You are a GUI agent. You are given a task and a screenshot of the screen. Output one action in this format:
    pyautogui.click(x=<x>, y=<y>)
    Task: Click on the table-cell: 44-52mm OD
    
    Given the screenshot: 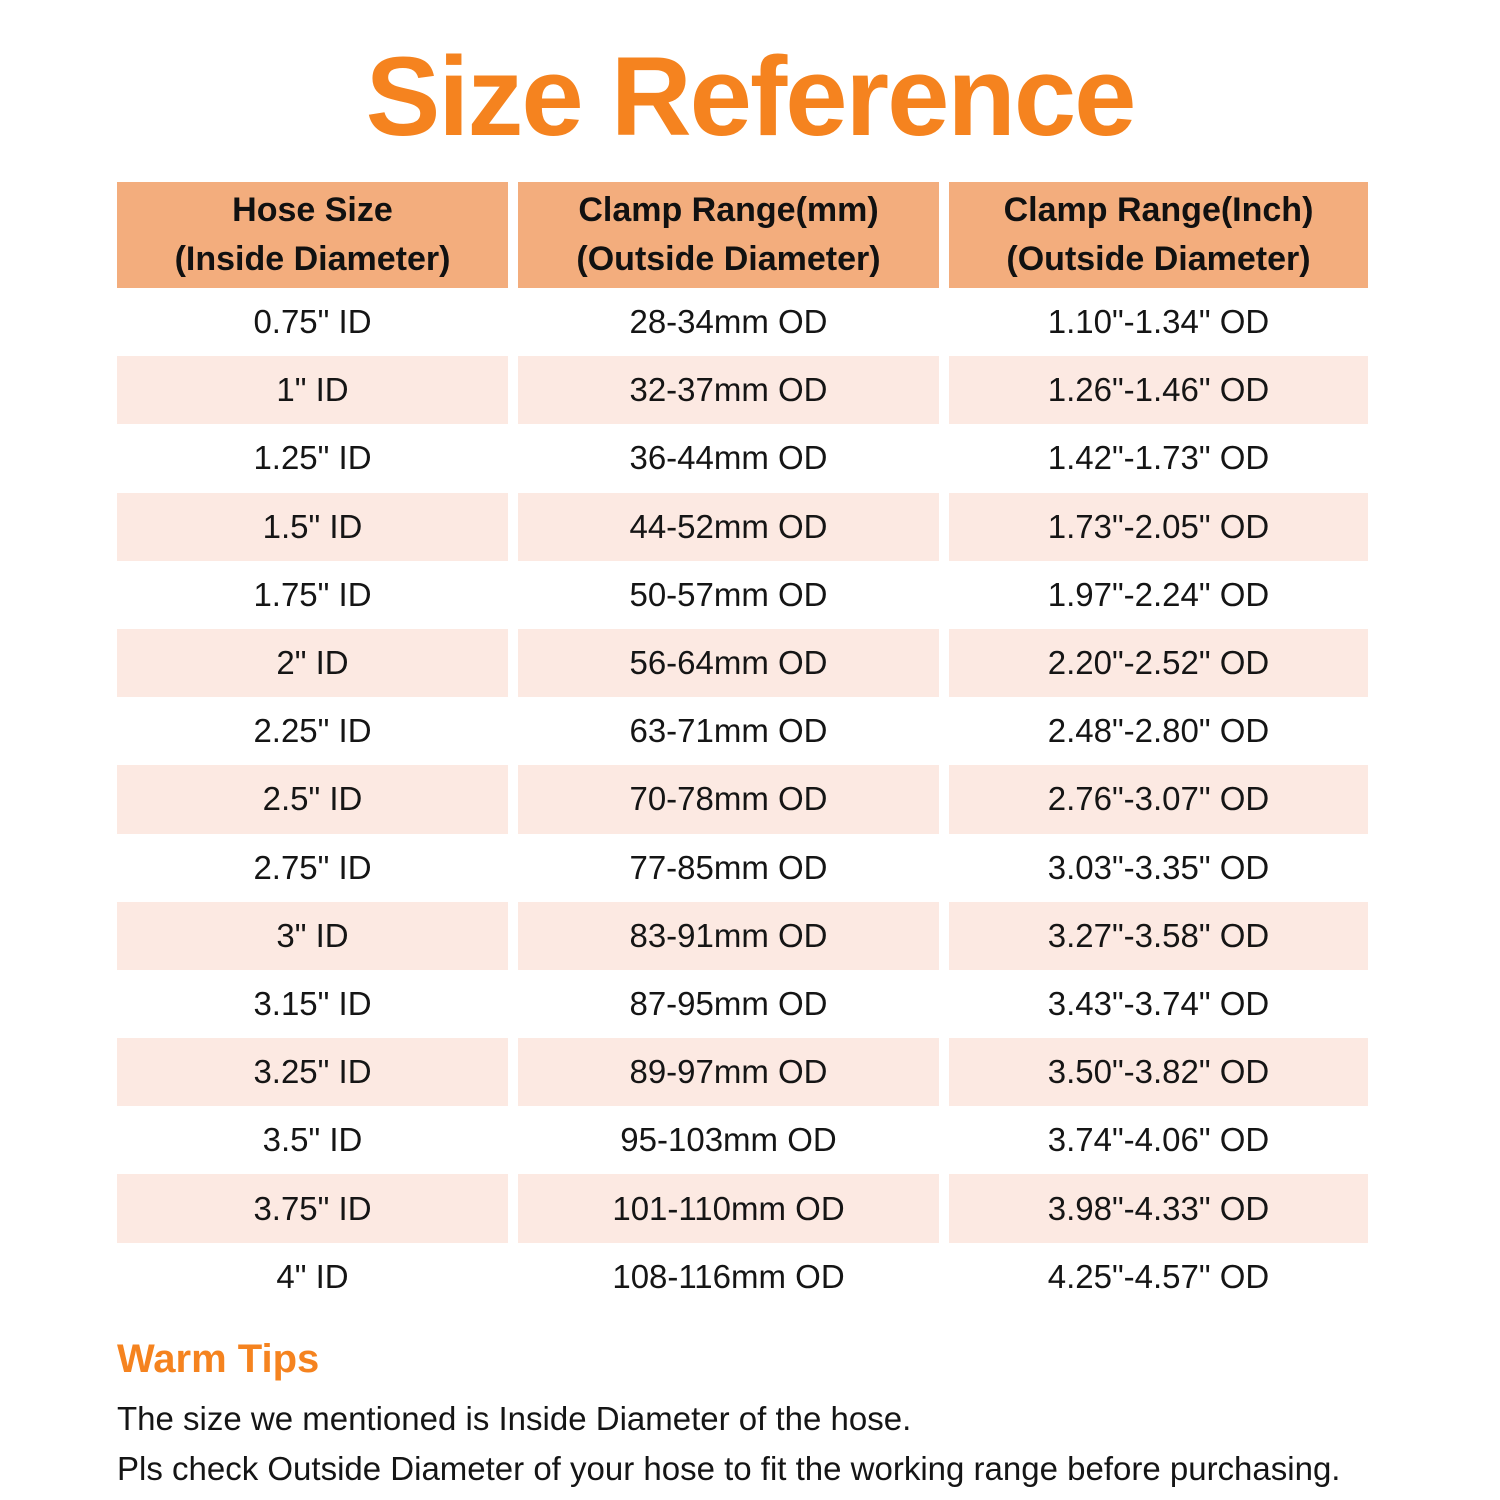 What is the action you would take?
    pyautogui.click(x=728, y=526)
    